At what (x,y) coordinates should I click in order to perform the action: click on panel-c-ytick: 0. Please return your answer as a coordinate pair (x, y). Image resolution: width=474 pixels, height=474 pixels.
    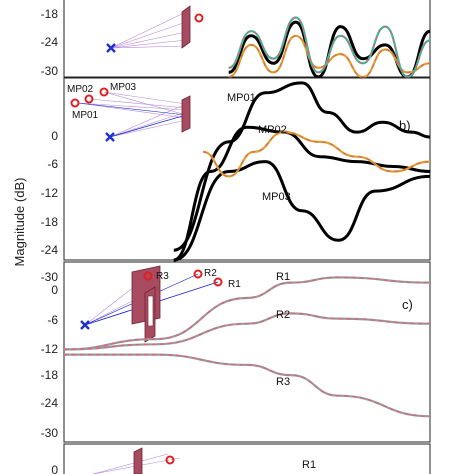
    Looking at the image, I should click on (54, 290).